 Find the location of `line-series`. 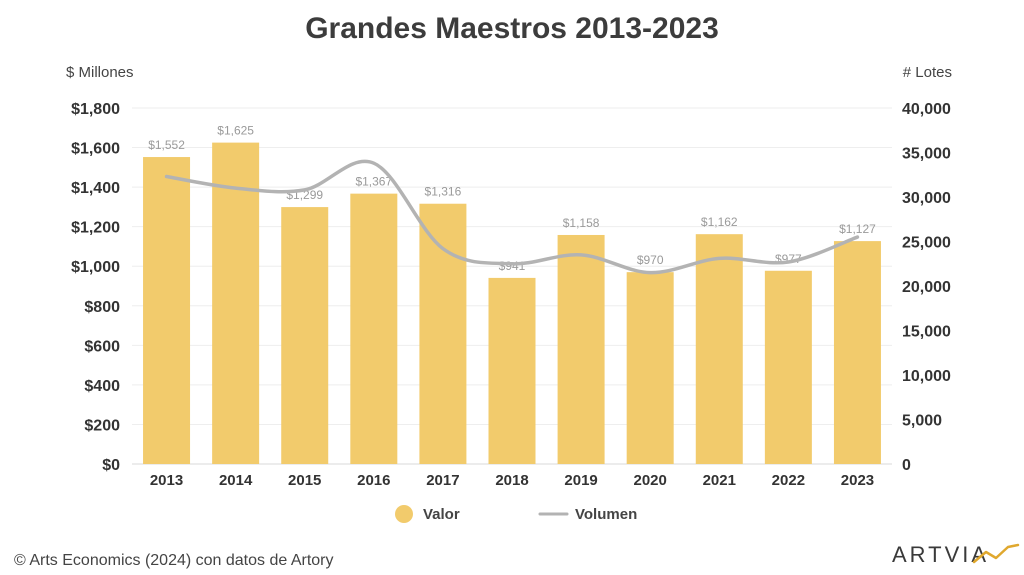

line-series is located at coordinates (512, 217).